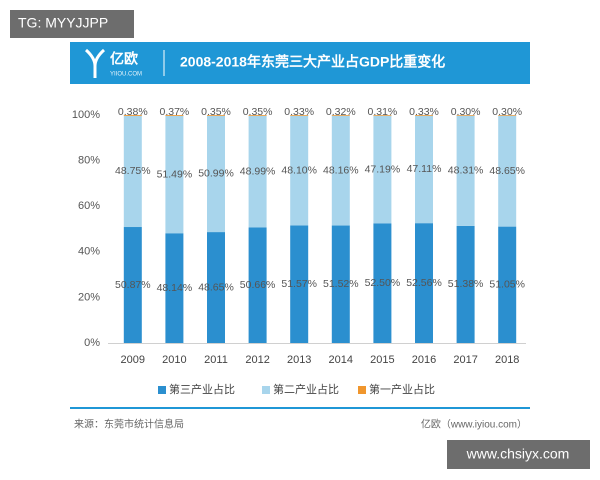 The width and height of the screenshot is (600, 480). I want to click on x-tick-label: 2010, so click(174, 360).